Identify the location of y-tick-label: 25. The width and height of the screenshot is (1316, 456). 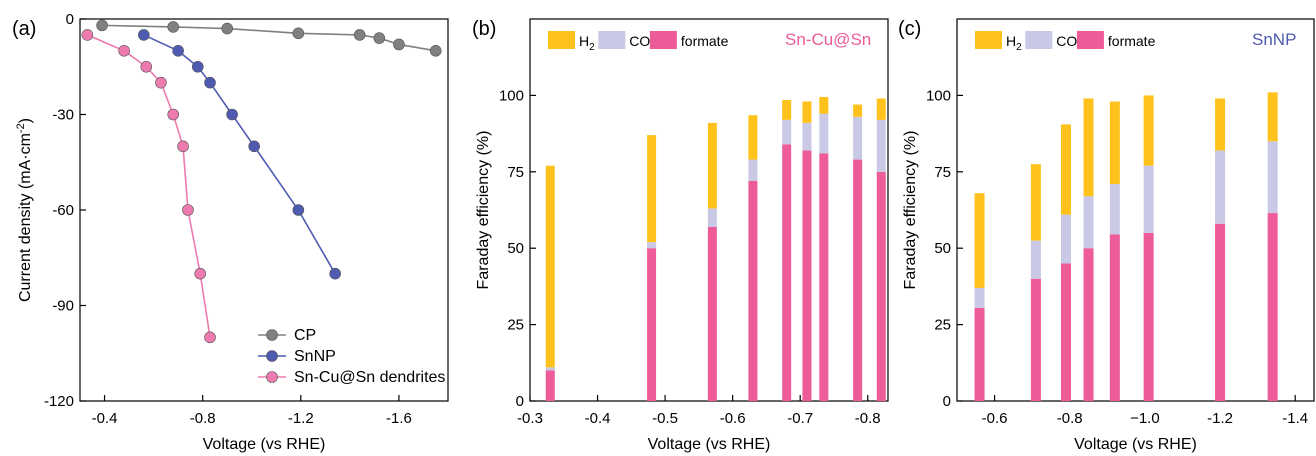
(515, 325).